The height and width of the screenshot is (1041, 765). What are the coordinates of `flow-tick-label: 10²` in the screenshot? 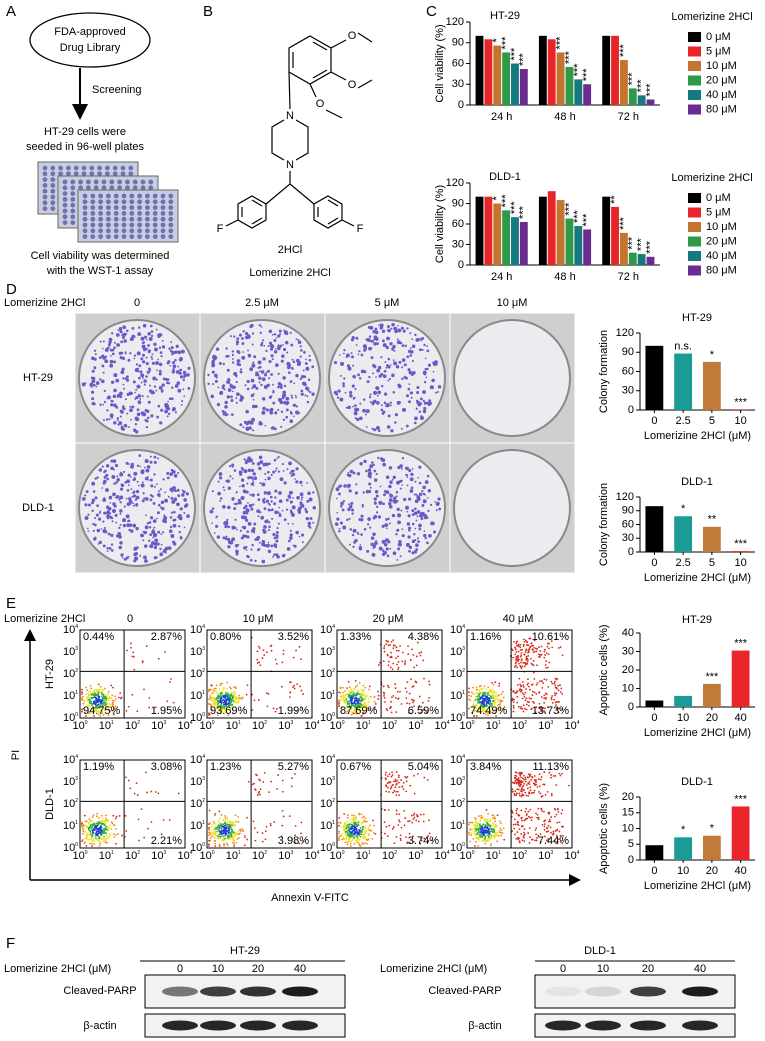 It's located at (197, 804).